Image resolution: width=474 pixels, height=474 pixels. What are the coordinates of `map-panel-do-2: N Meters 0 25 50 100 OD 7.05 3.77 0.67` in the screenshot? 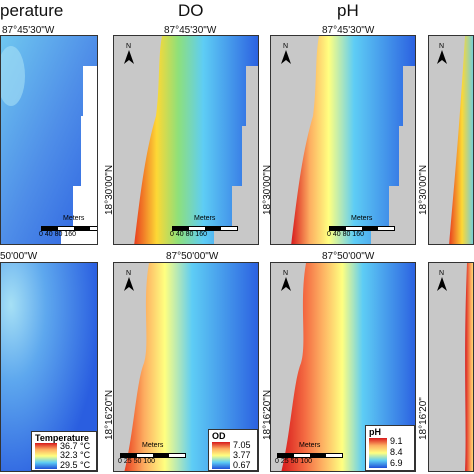 It's located at (186, 367).